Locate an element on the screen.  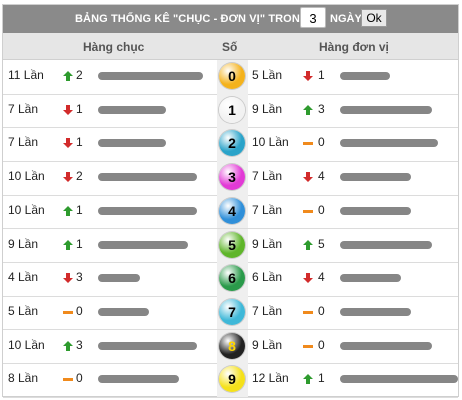
digit-ball-icon: 1 is located at coordinates (232, 109).